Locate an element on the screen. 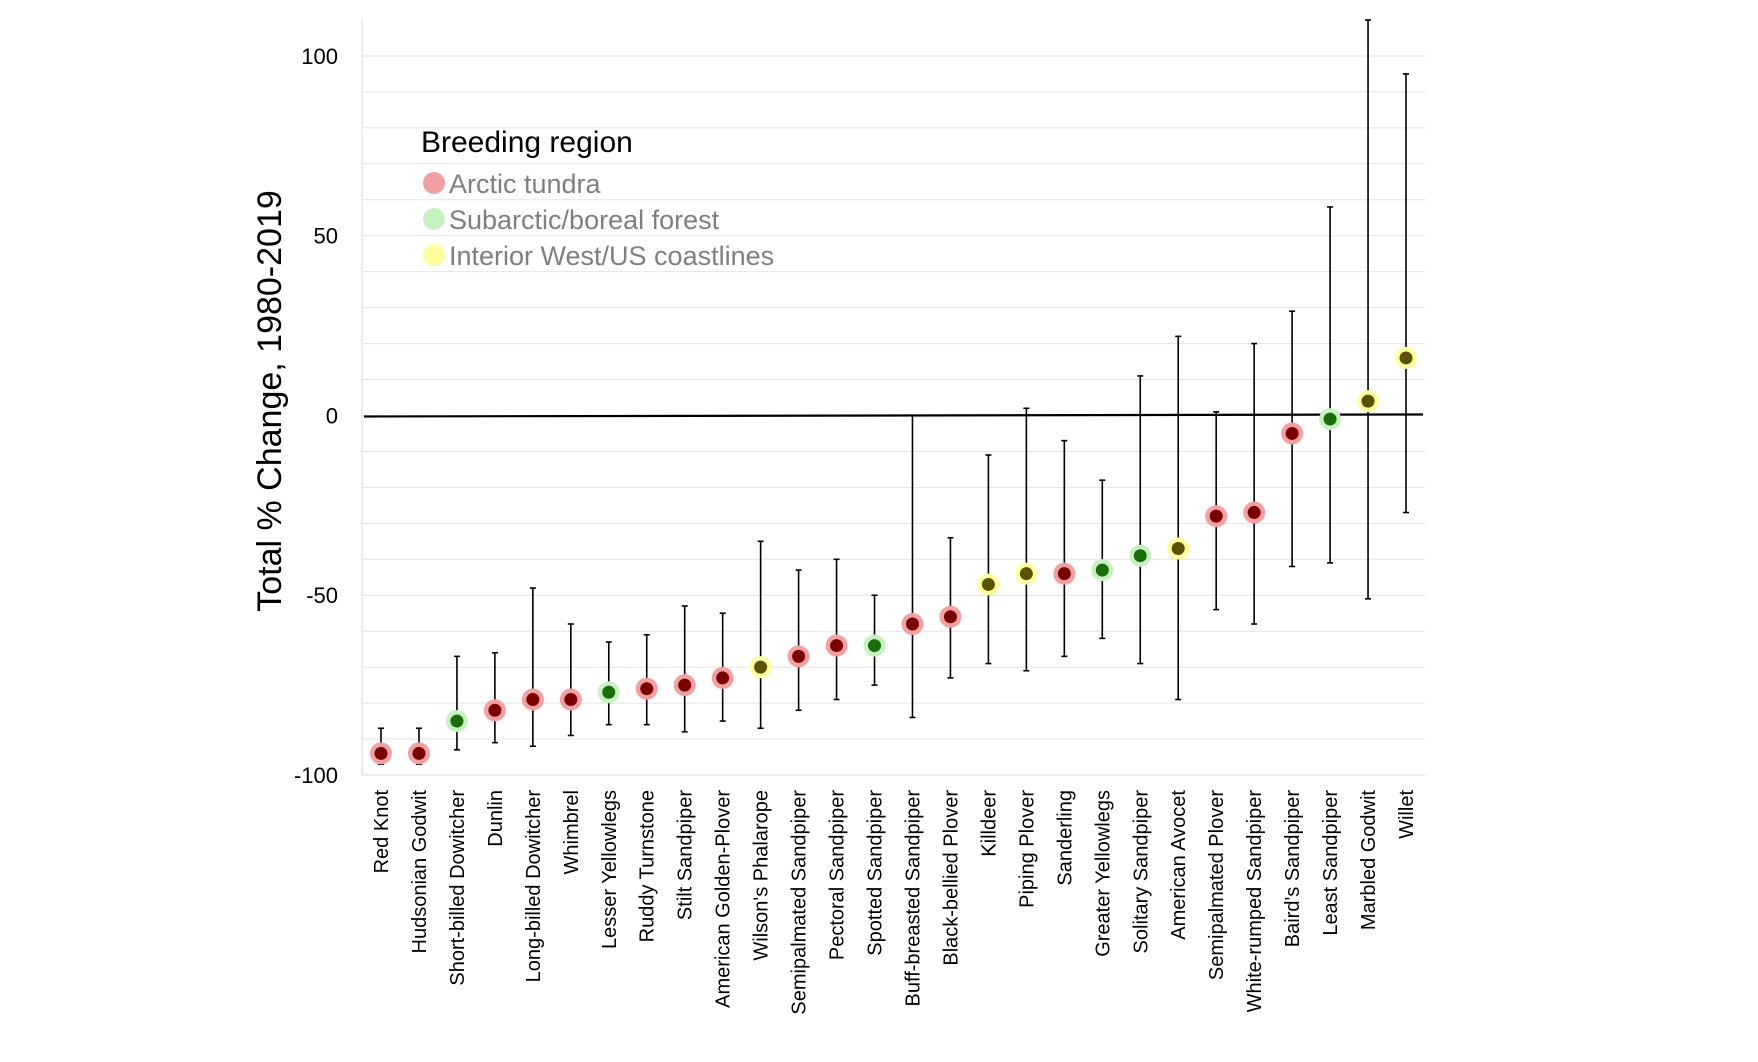 Image resolution: width=1758 pixels, height=1062 pixels. y-axis-ticks: 100 50 0 -50 -100 is located at coordinates (316, 416).